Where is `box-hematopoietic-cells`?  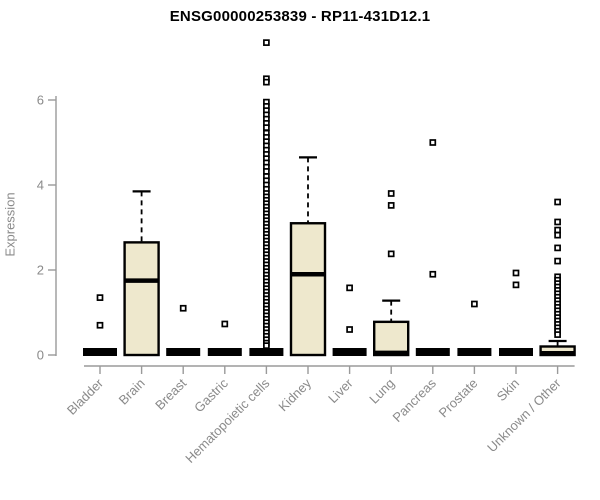 box-hematopoietic-cells is located at coordinates (266, 197).